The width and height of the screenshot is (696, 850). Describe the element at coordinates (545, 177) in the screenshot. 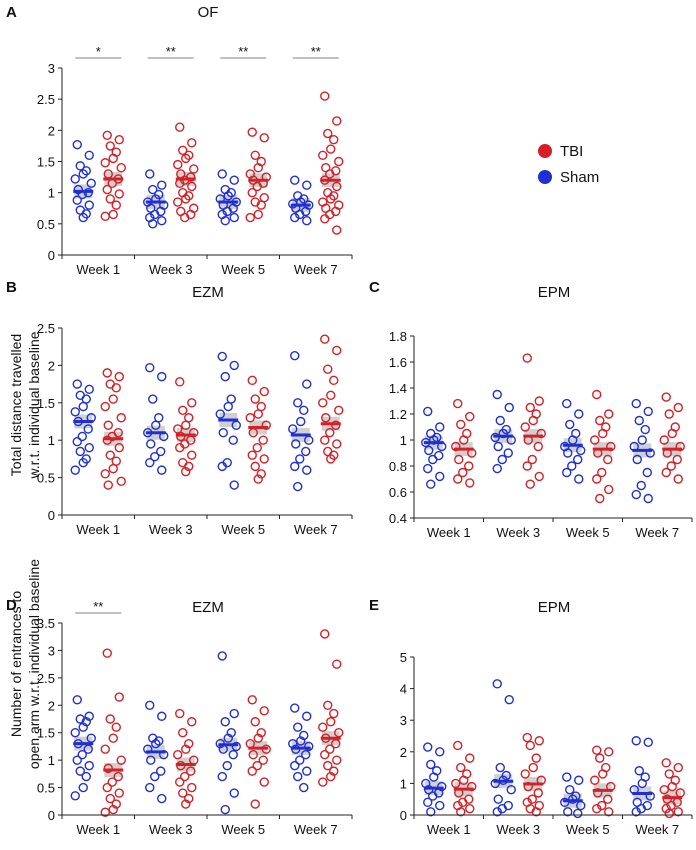

I see `legend-sham-marker` at that location.